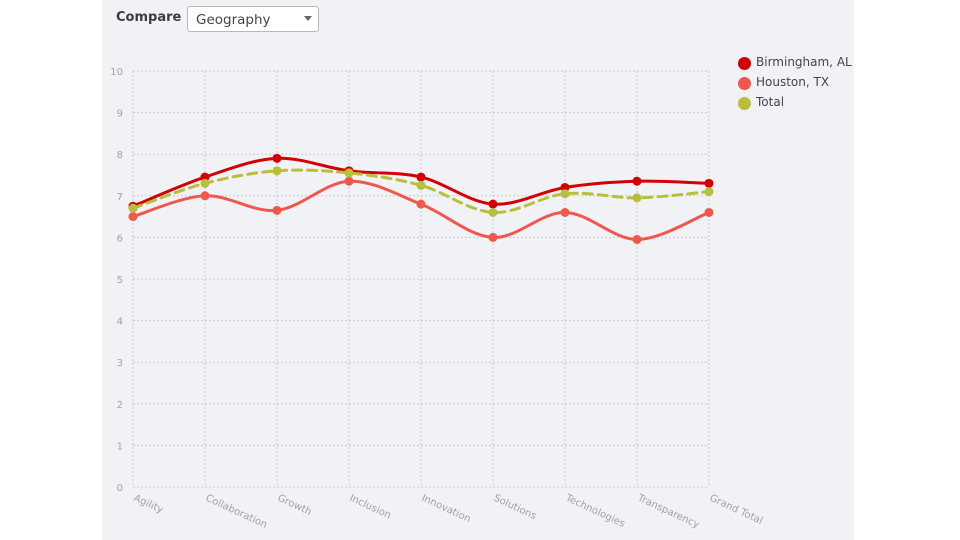 This screenshot has width=960, height=540. What do you see at coordinates (120, 114) in the screenshot?
I see `y-tick-label: 9` at bounding box center [120, 114].